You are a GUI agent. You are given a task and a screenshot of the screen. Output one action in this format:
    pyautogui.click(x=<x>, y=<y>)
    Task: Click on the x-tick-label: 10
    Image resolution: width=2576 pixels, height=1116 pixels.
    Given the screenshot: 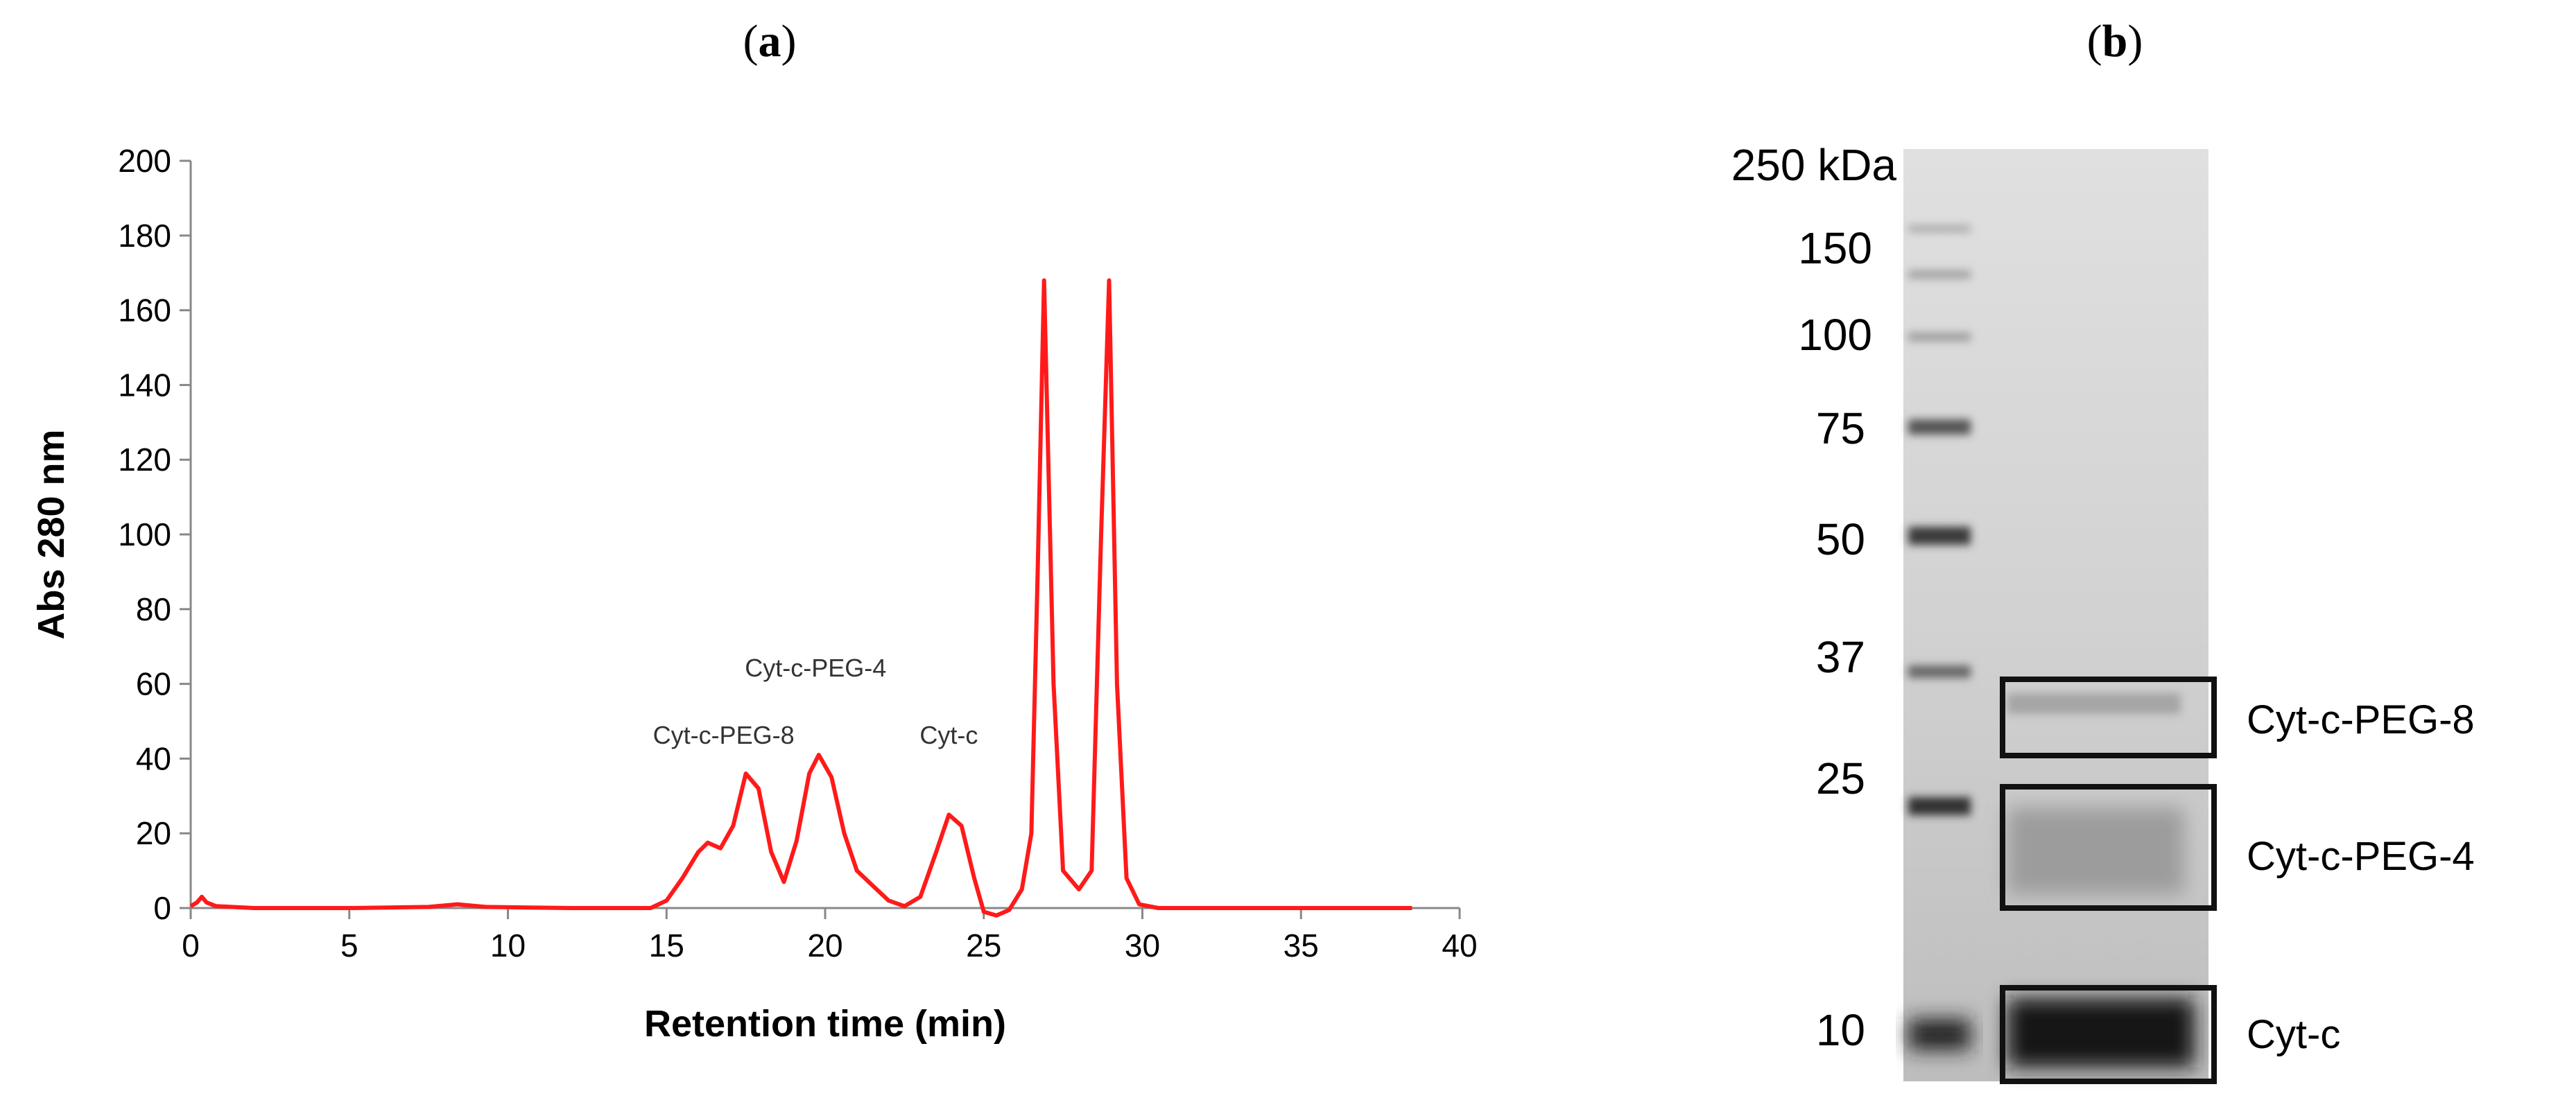 What is the action you would take?
    pyautogui.click(x=508, y=945)
    